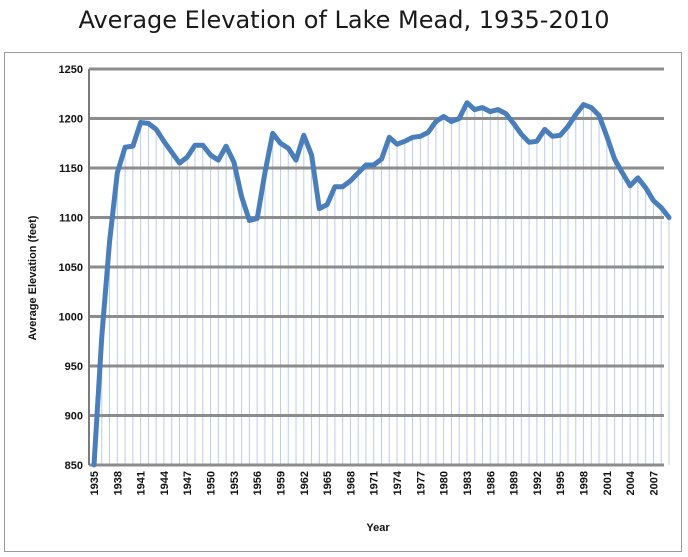  Describe the element at coordinates (445, 483) in the screenshot. I see `x-tick-label: 1980` at that location.